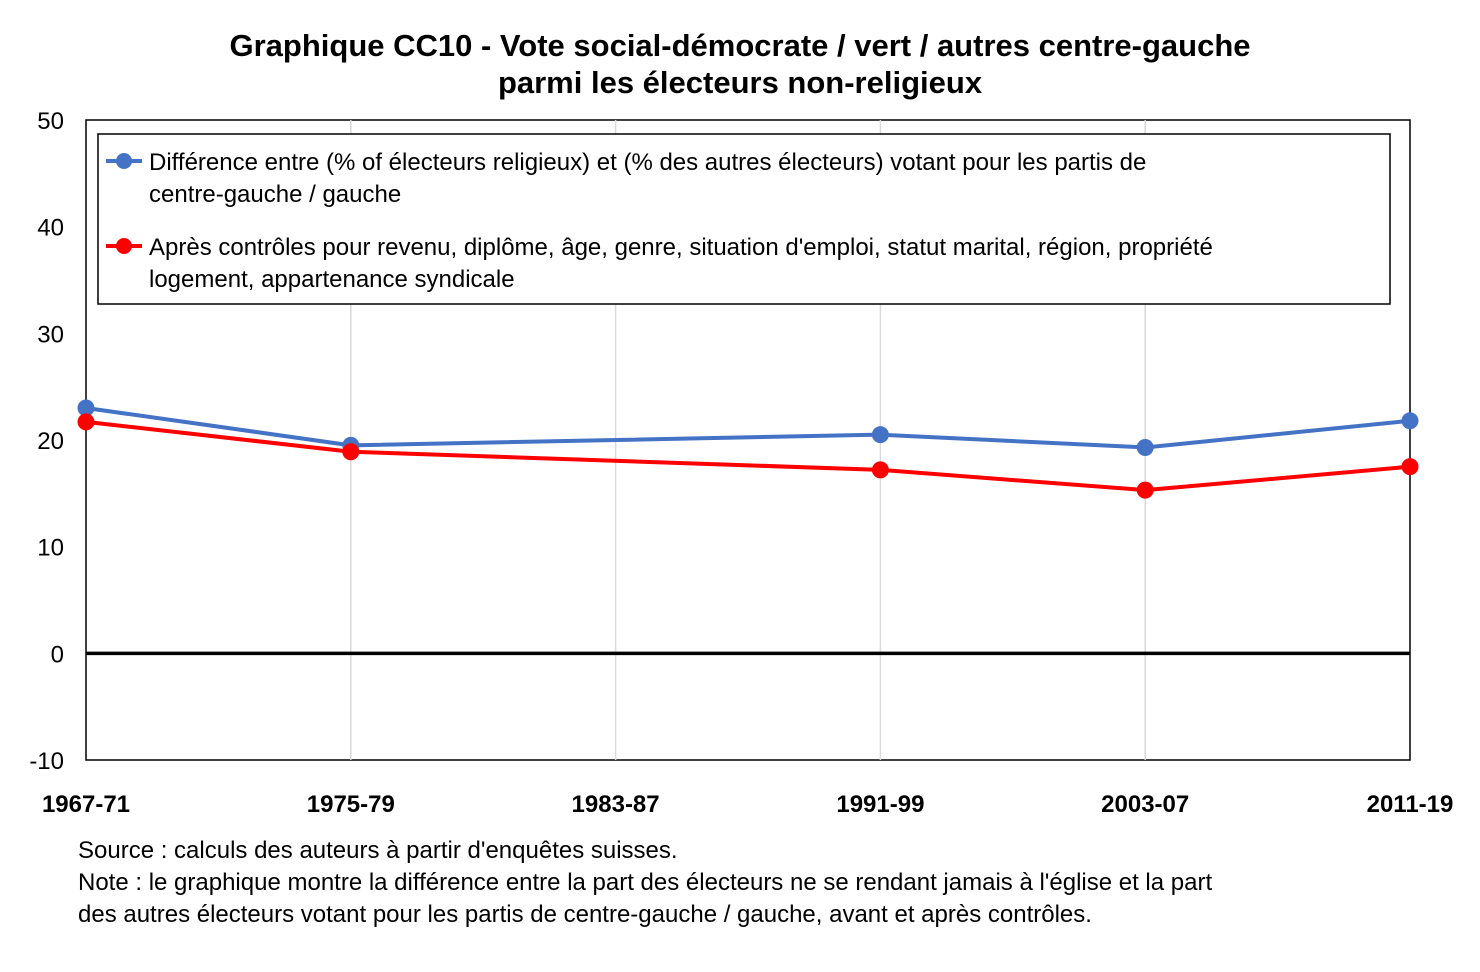  I want to click on y-tick-label: -10, so click(46, 761).